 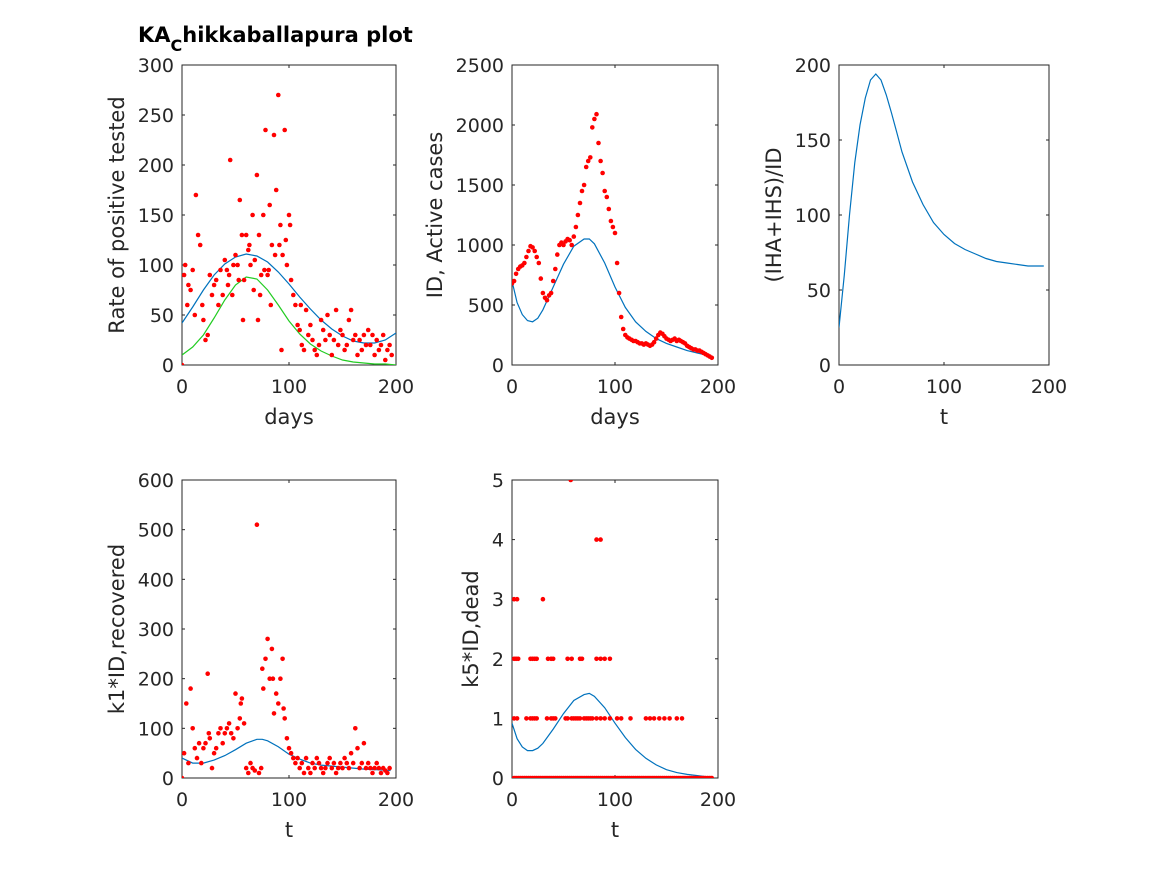 What do you see at coordinates (156, 680) in the screenshot?
I see `y-tick-label: 200` at bounding box center [156, 680].